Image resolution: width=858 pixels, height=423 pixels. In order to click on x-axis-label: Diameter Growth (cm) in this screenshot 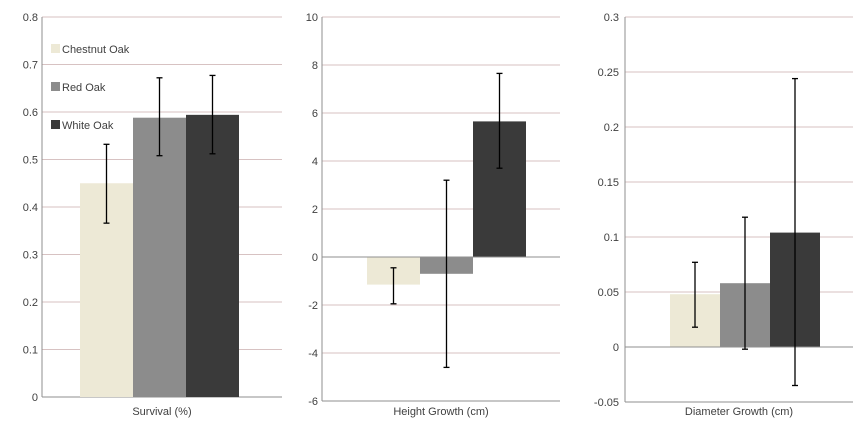, I will do `click(739, 412)`.